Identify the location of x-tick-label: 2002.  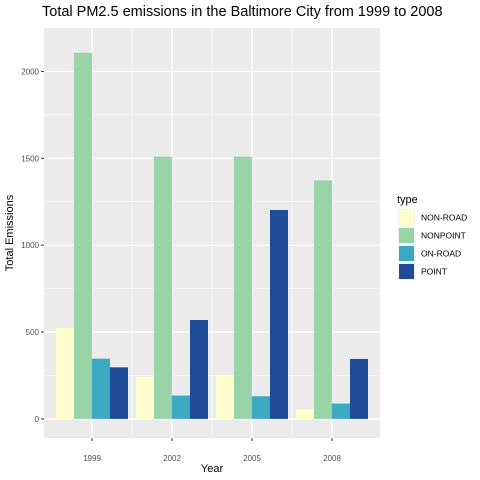
(172, 458).